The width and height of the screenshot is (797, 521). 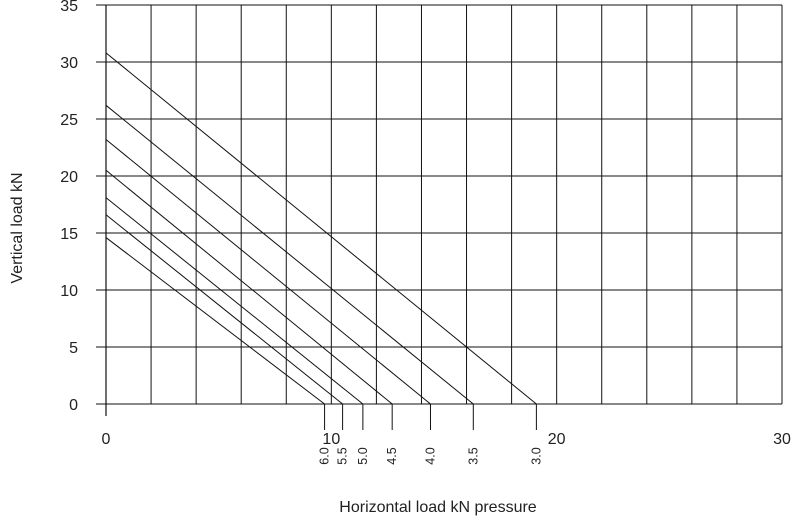 What do you see at coordinates (331, 439) in the screenshot?
I see `x-tick-label: 10` at bounding box center [331, 439].